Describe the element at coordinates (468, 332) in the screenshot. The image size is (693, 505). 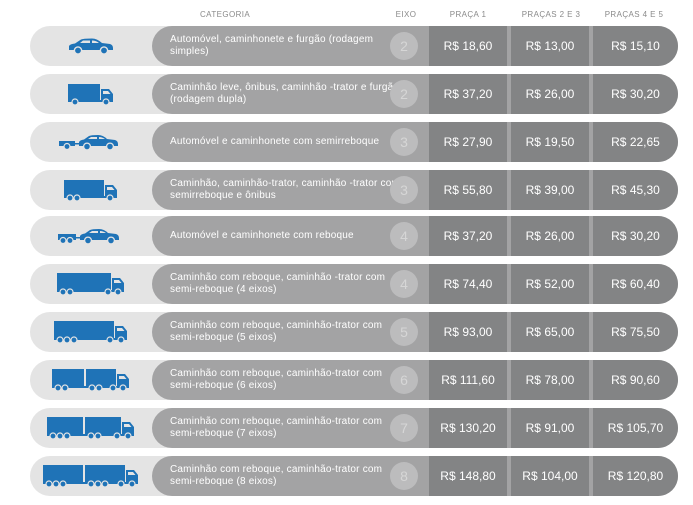
I see `price-praca-1: R$ 93,00` at that location.